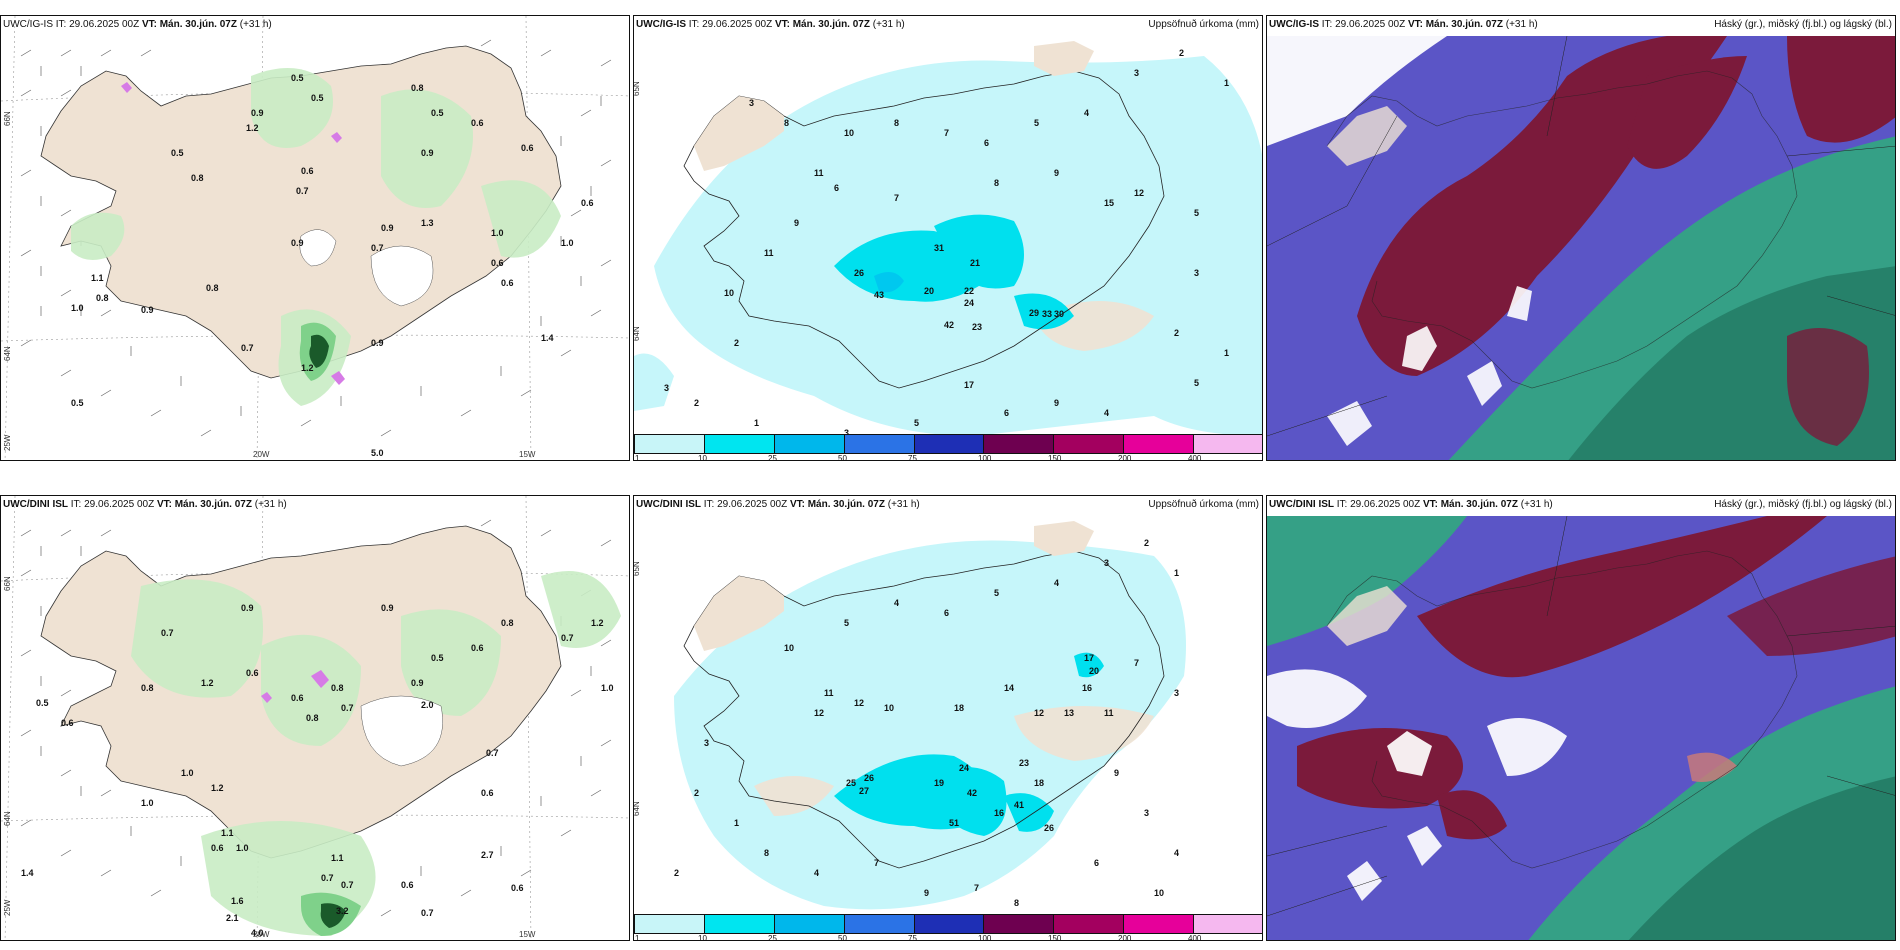 The height and width of the screenshot is (950, 1900). I want to click on svg-text: 1.4, so click(27, 873).